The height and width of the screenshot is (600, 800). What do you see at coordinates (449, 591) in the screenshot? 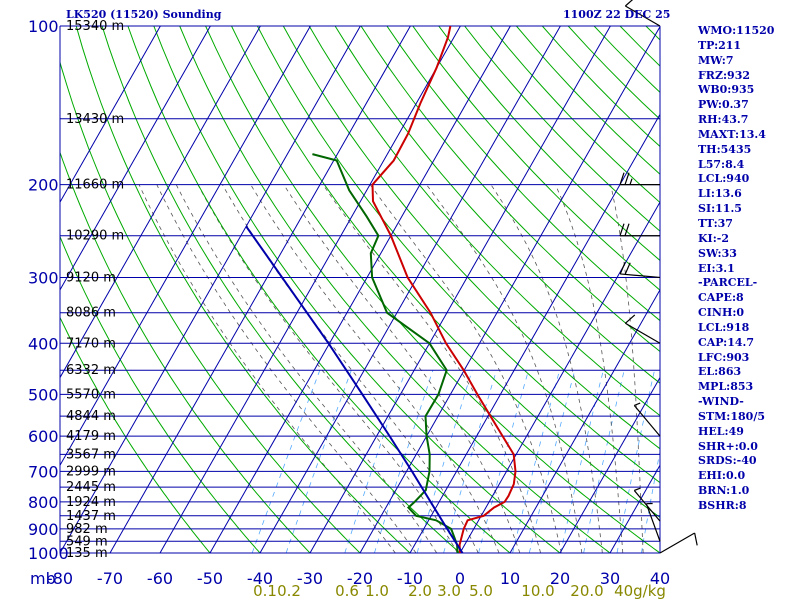
I see `mixing-ratio-tick-label: 3.0` at bounding box center [449, 591].